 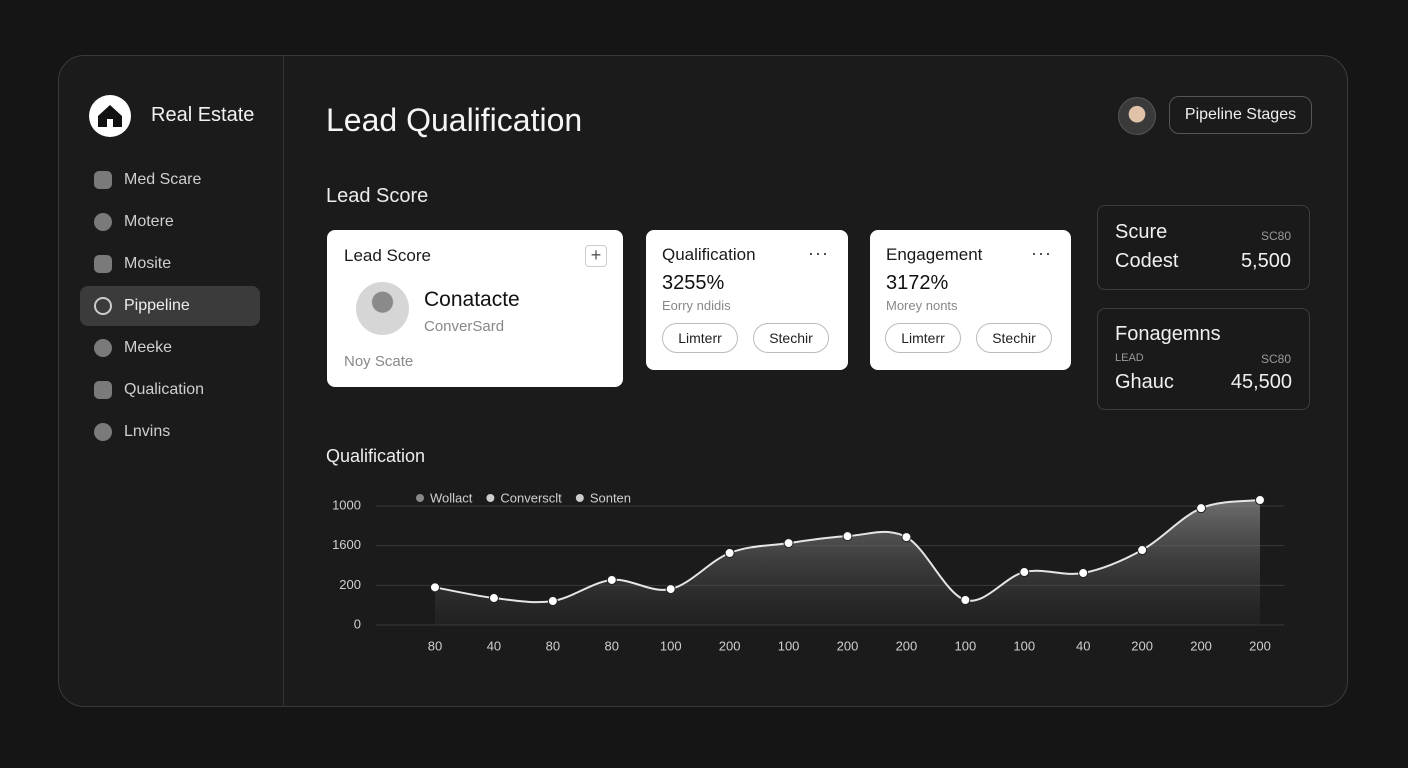 I want to click on pipeline-button: Pipeline Stages, so click(x=1240, y=115).